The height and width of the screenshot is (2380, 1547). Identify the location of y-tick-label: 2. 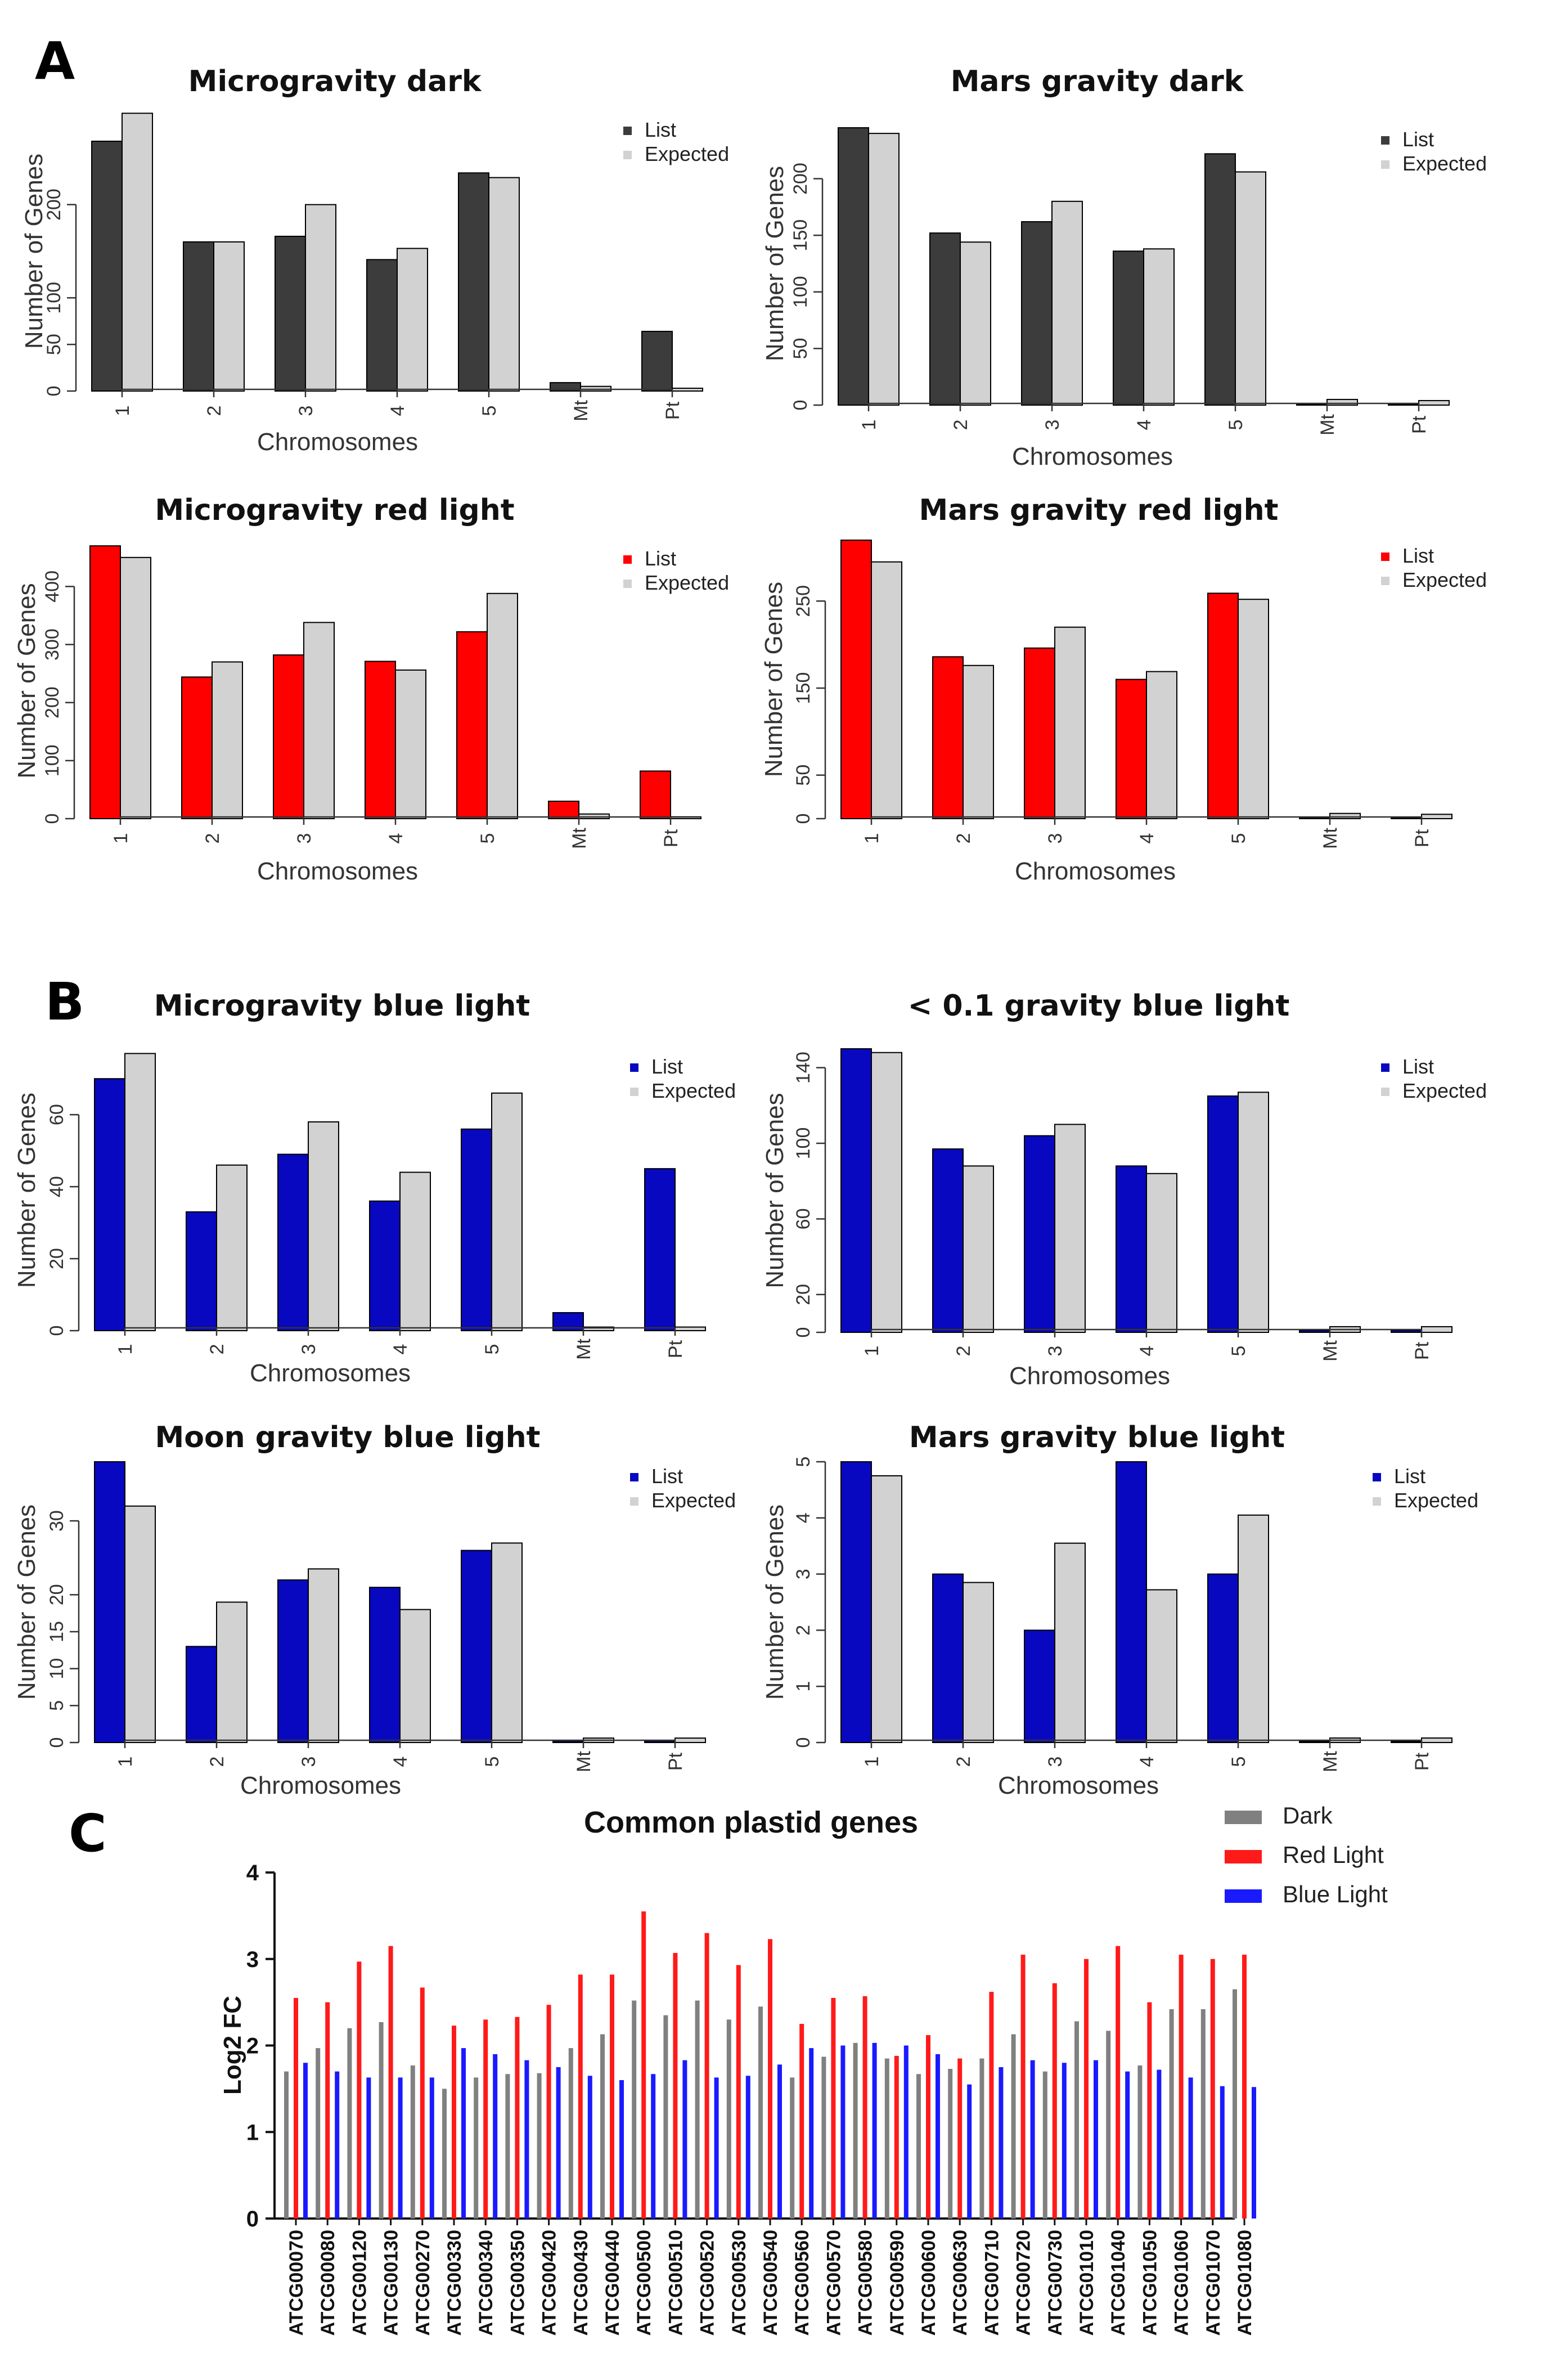
(252, 2046).